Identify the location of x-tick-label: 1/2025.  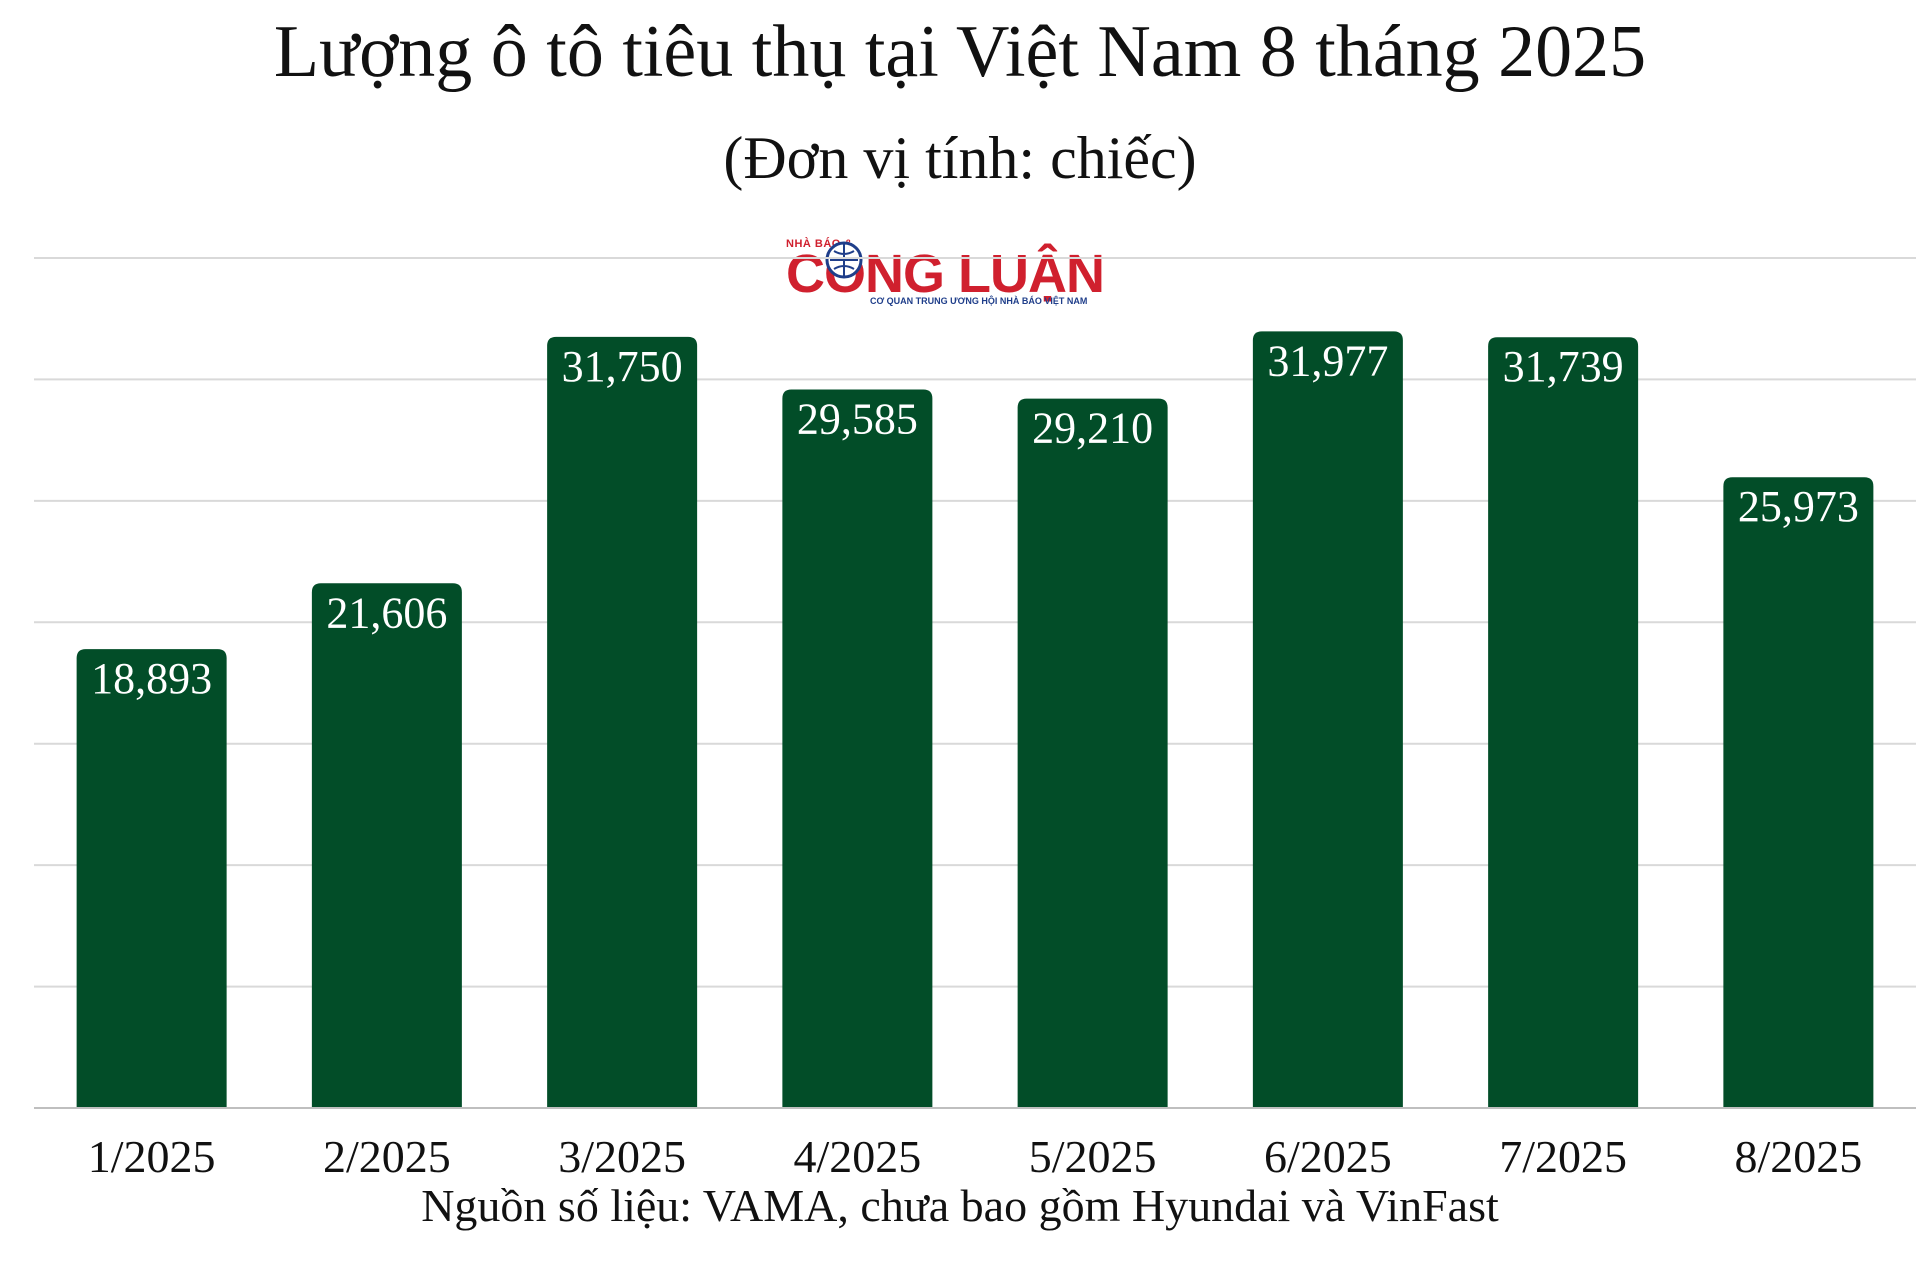
(152, 1156).